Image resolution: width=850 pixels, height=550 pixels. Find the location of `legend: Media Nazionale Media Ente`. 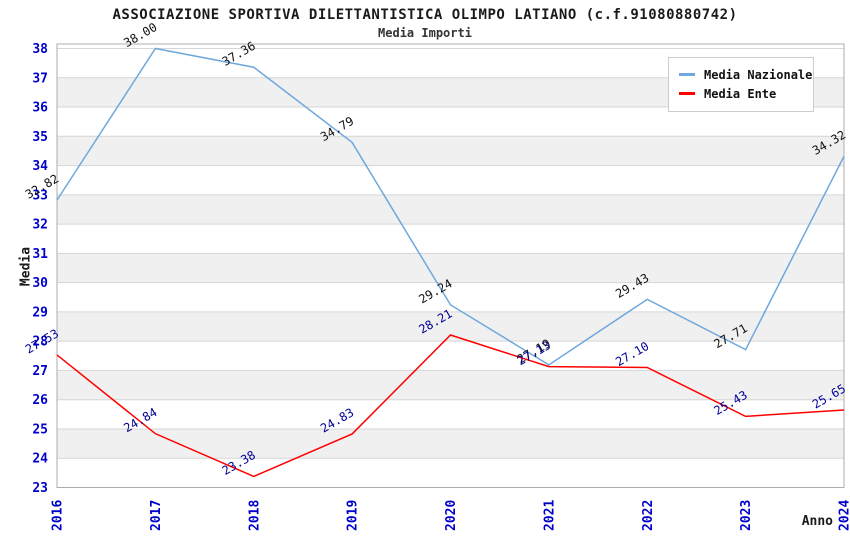

legend: Media Nazionale Media Ente is located at coordinates (741, 84).